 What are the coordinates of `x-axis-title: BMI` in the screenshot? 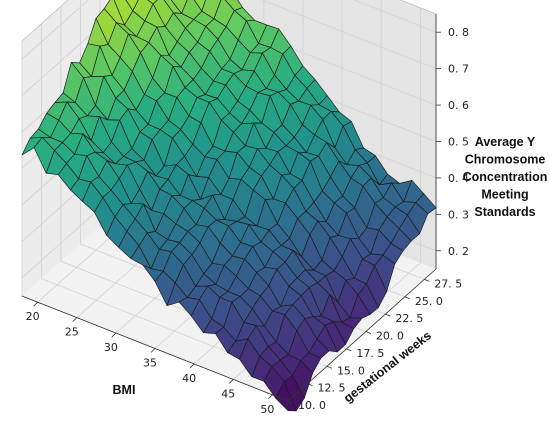 It's located at (124, 390).